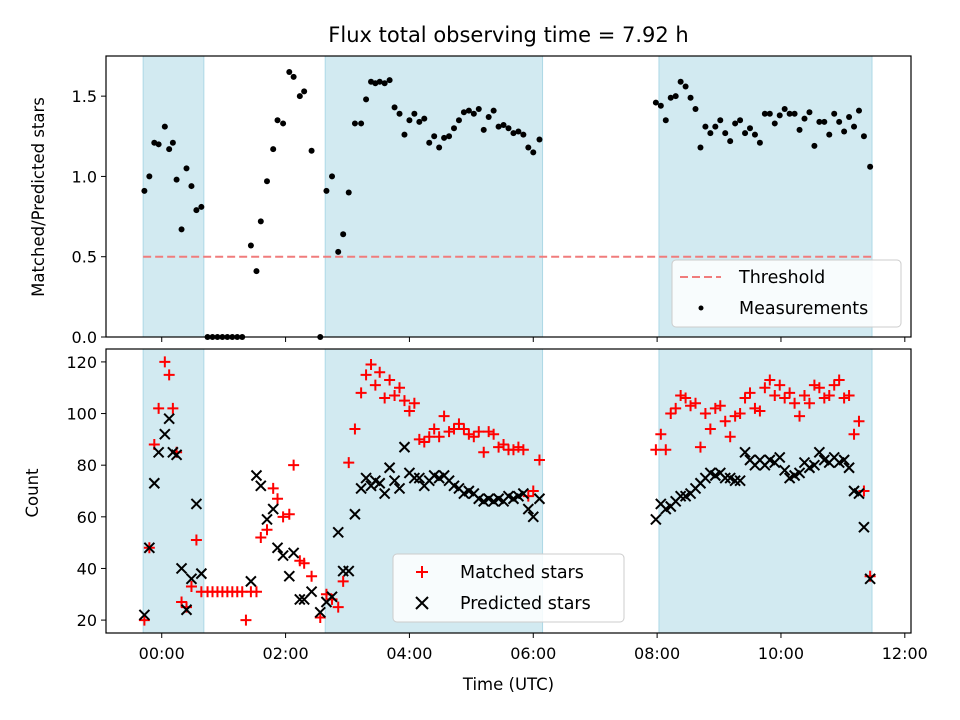 This screenshot has height=720, width=960. What do you see at coordinates (701, 308) in the screenshot?
I see `legend-measurements-swatch` at bounding box center [701, 308].